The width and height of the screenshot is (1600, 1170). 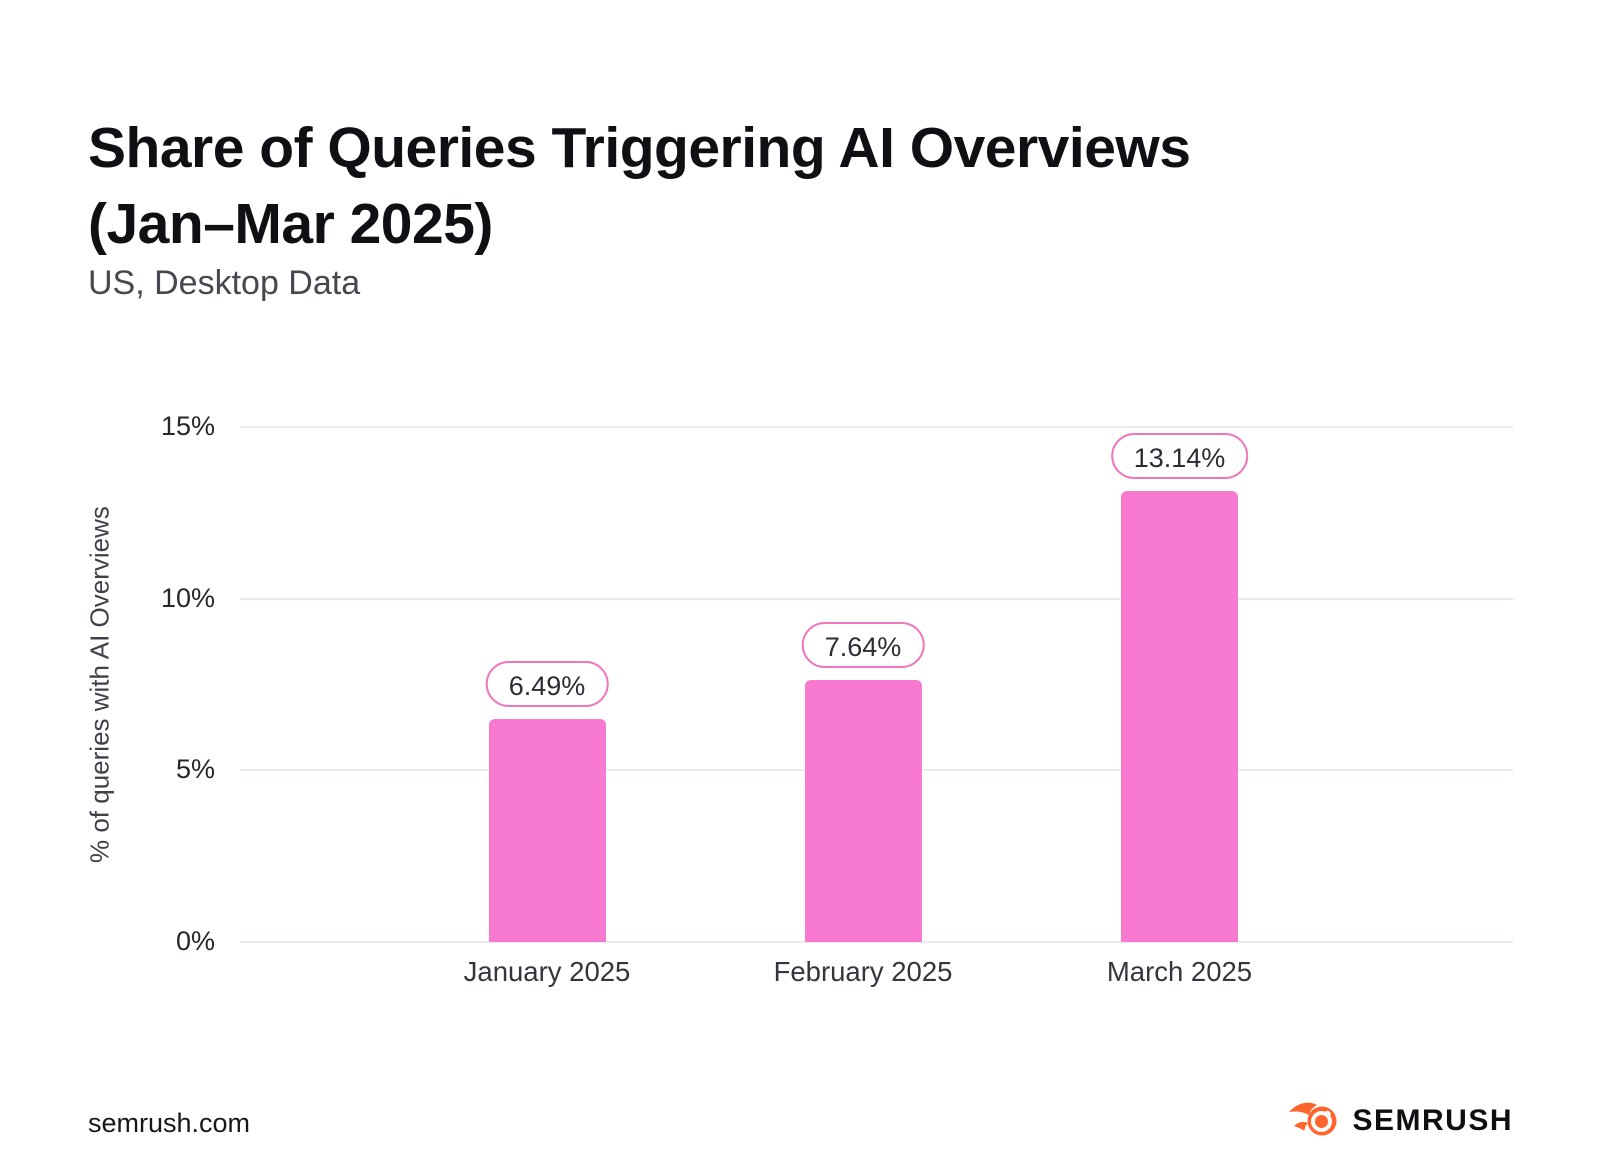 I want to click on y-axis-title: % of queries with AI Overviews, so click(x=99, y=684).